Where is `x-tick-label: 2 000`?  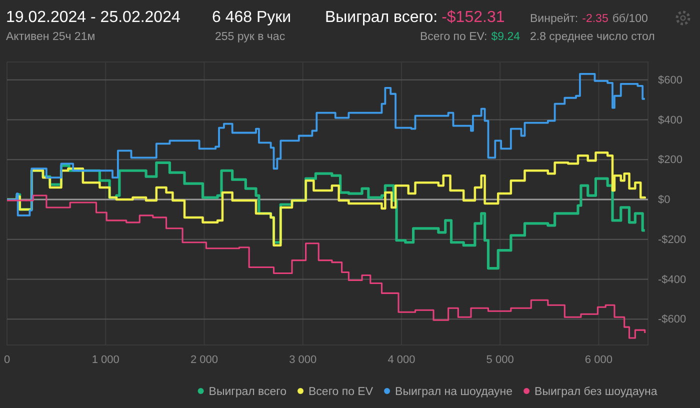 x-tick-label: 2 000 is located at coordinates (204, 360).